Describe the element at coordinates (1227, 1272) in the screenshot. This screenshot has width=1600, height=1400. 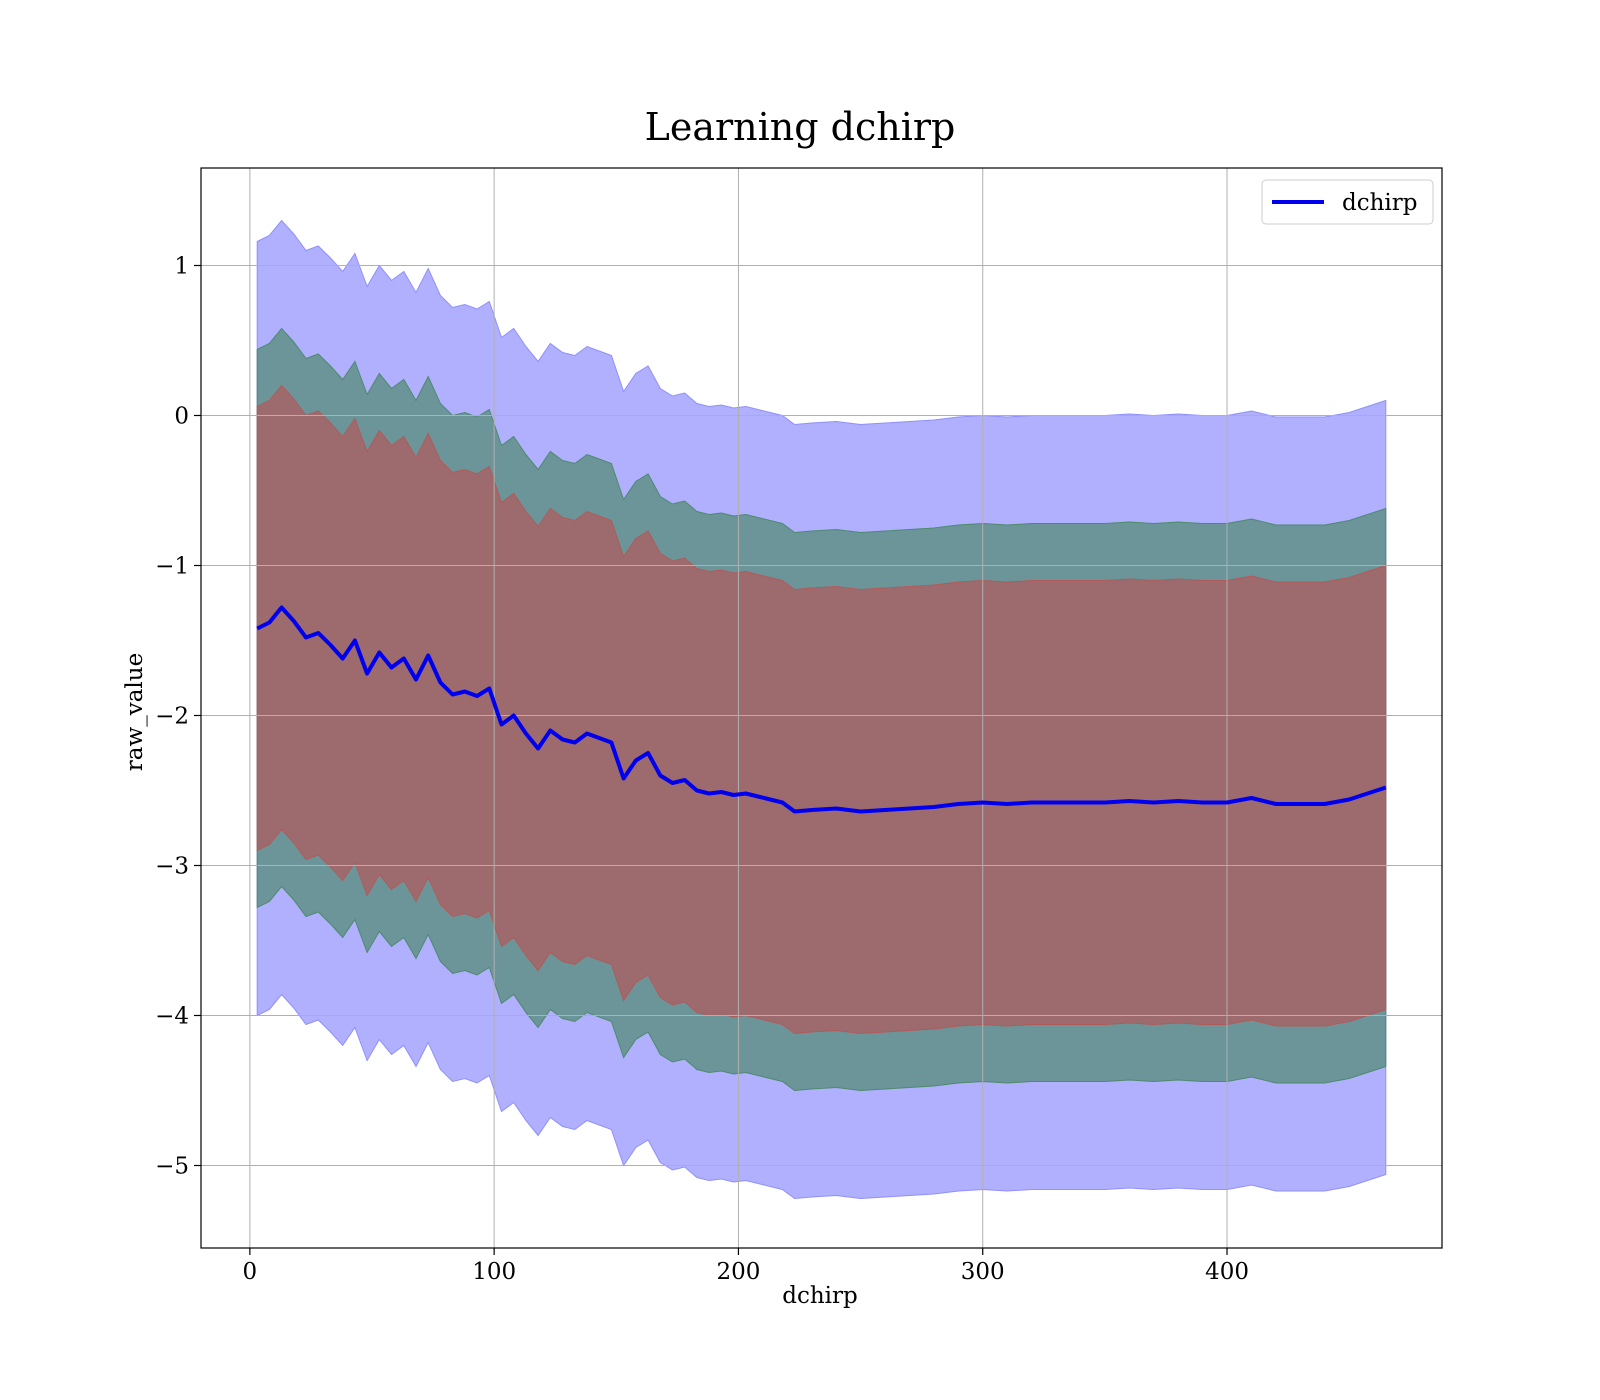
I see `x-tick-label: 400` at that location.